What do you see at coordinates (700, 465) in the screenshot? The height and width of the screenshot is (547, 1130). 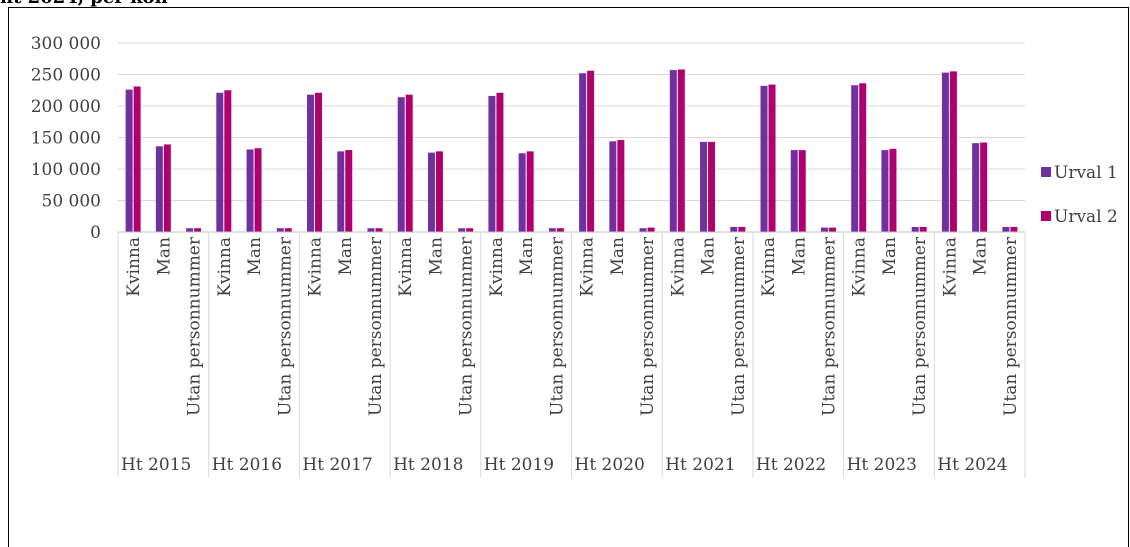 I see `group-label: Ht 2021` at bounding box center [700, 465].